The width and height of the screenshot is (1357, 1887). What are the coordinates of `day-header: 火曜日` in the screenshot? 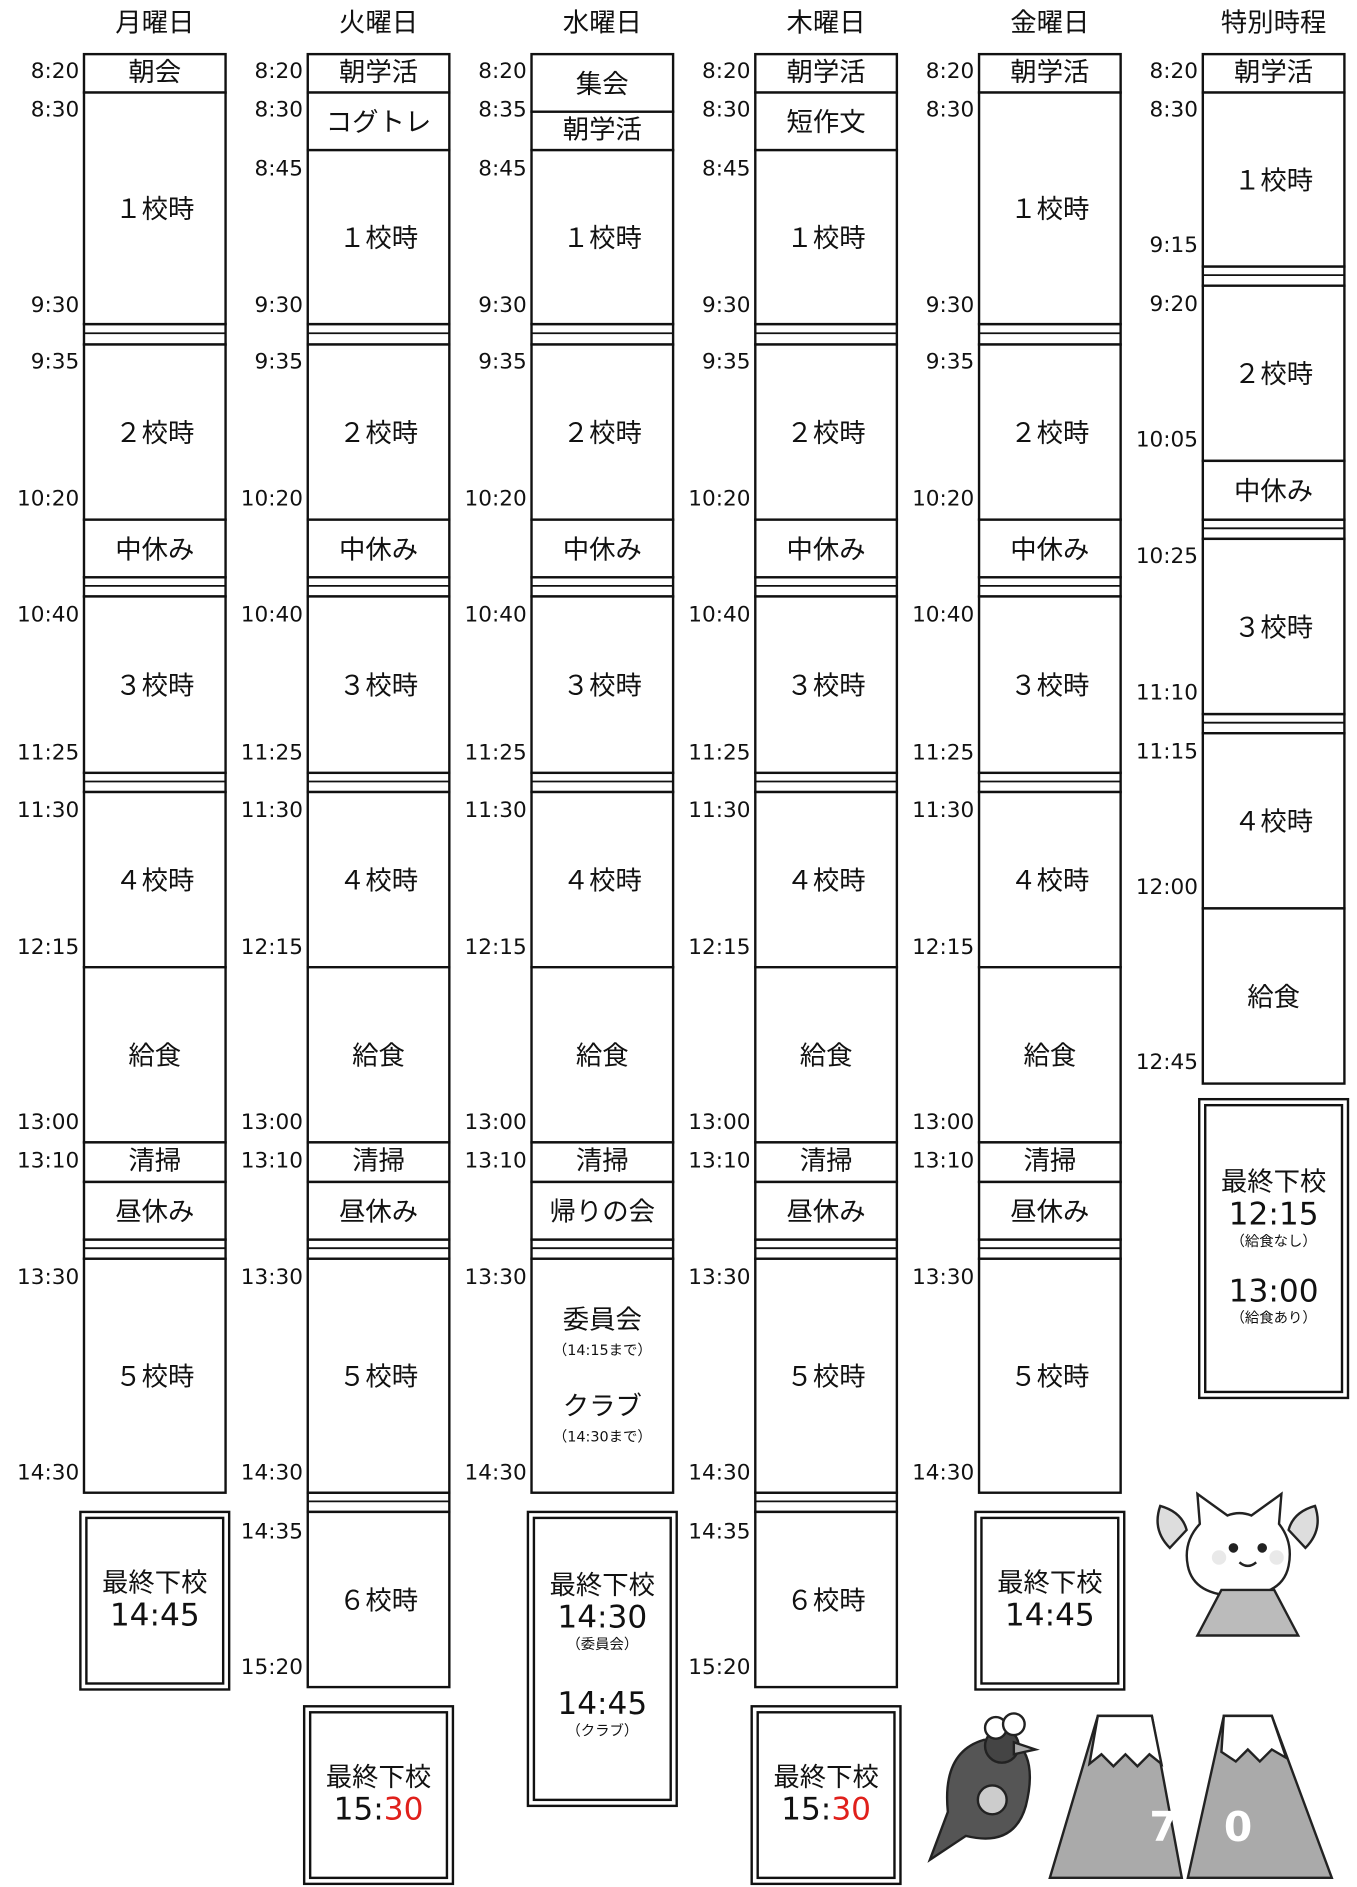 It's located at (378, 24).